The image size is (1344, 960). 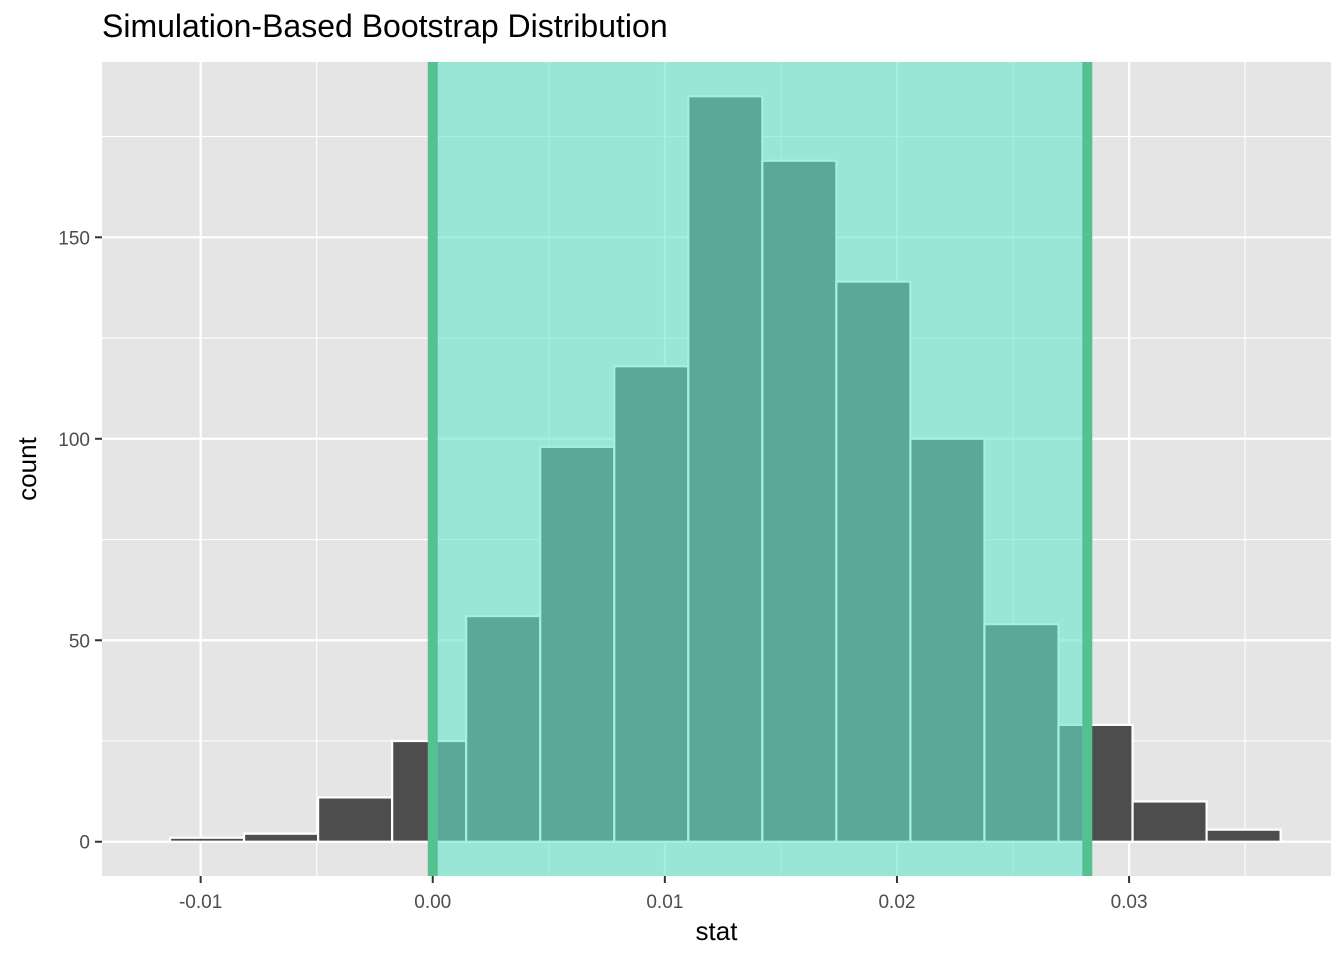 I want to click on y-tick-label: 150, so click(x=74, y=238).